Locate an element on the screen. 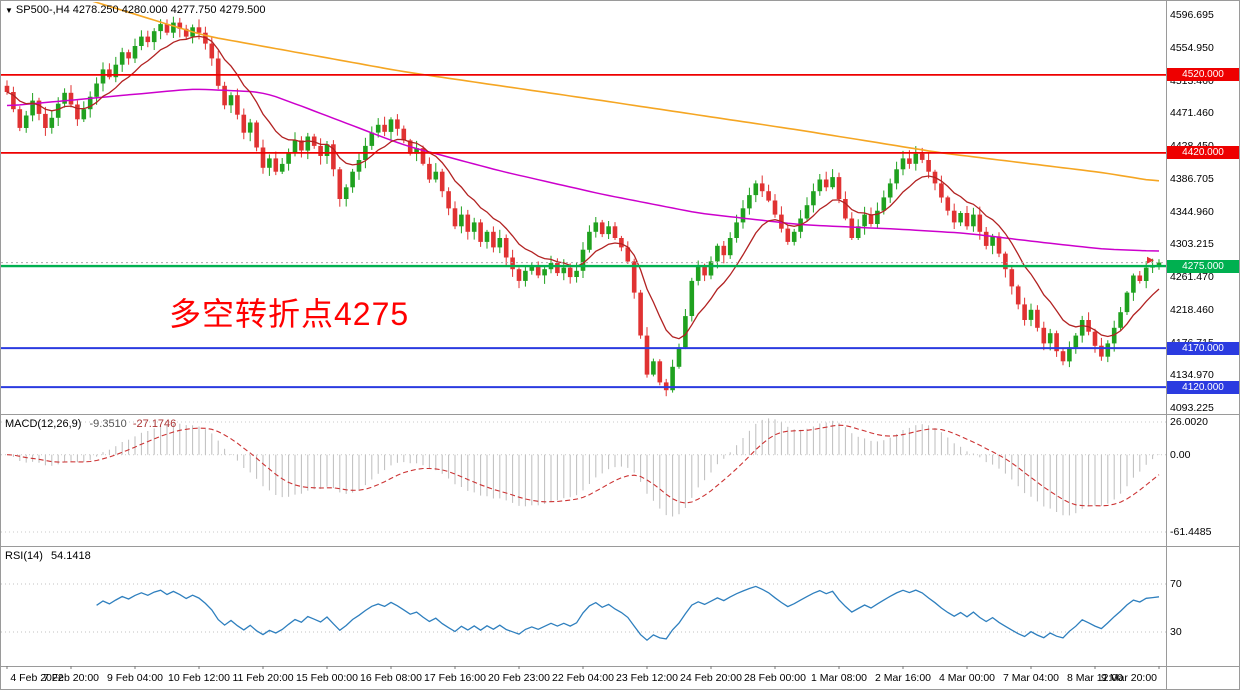 The width and height of the screenshot is (1240, 690). price-marker-arrow is located at coordinates (1150, 260).